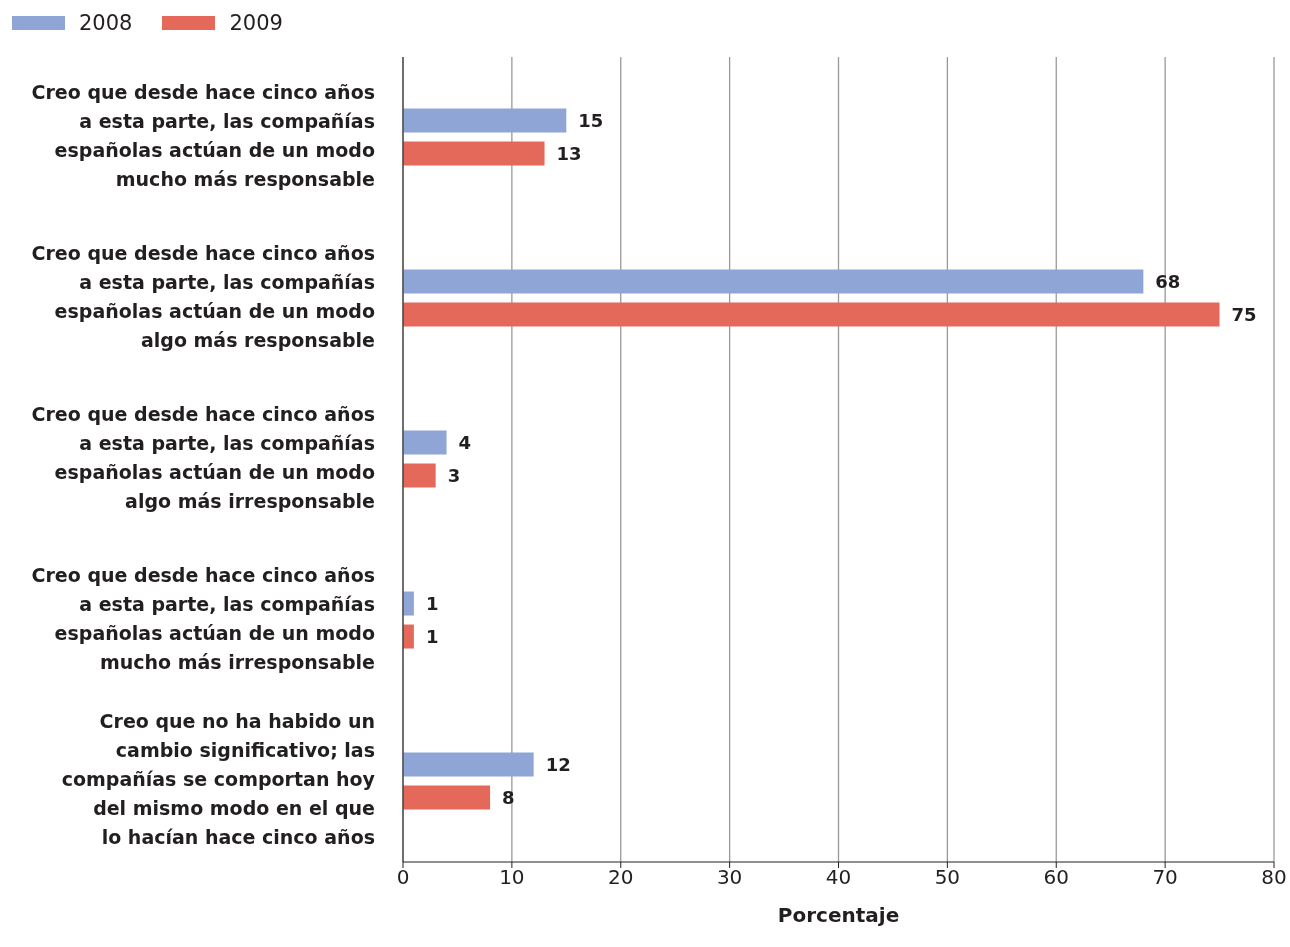 The image size is (1290, 947). Describe the element at coordinates (512, 877) in the screenshot. I see `x-tick-label: 10` at that location.